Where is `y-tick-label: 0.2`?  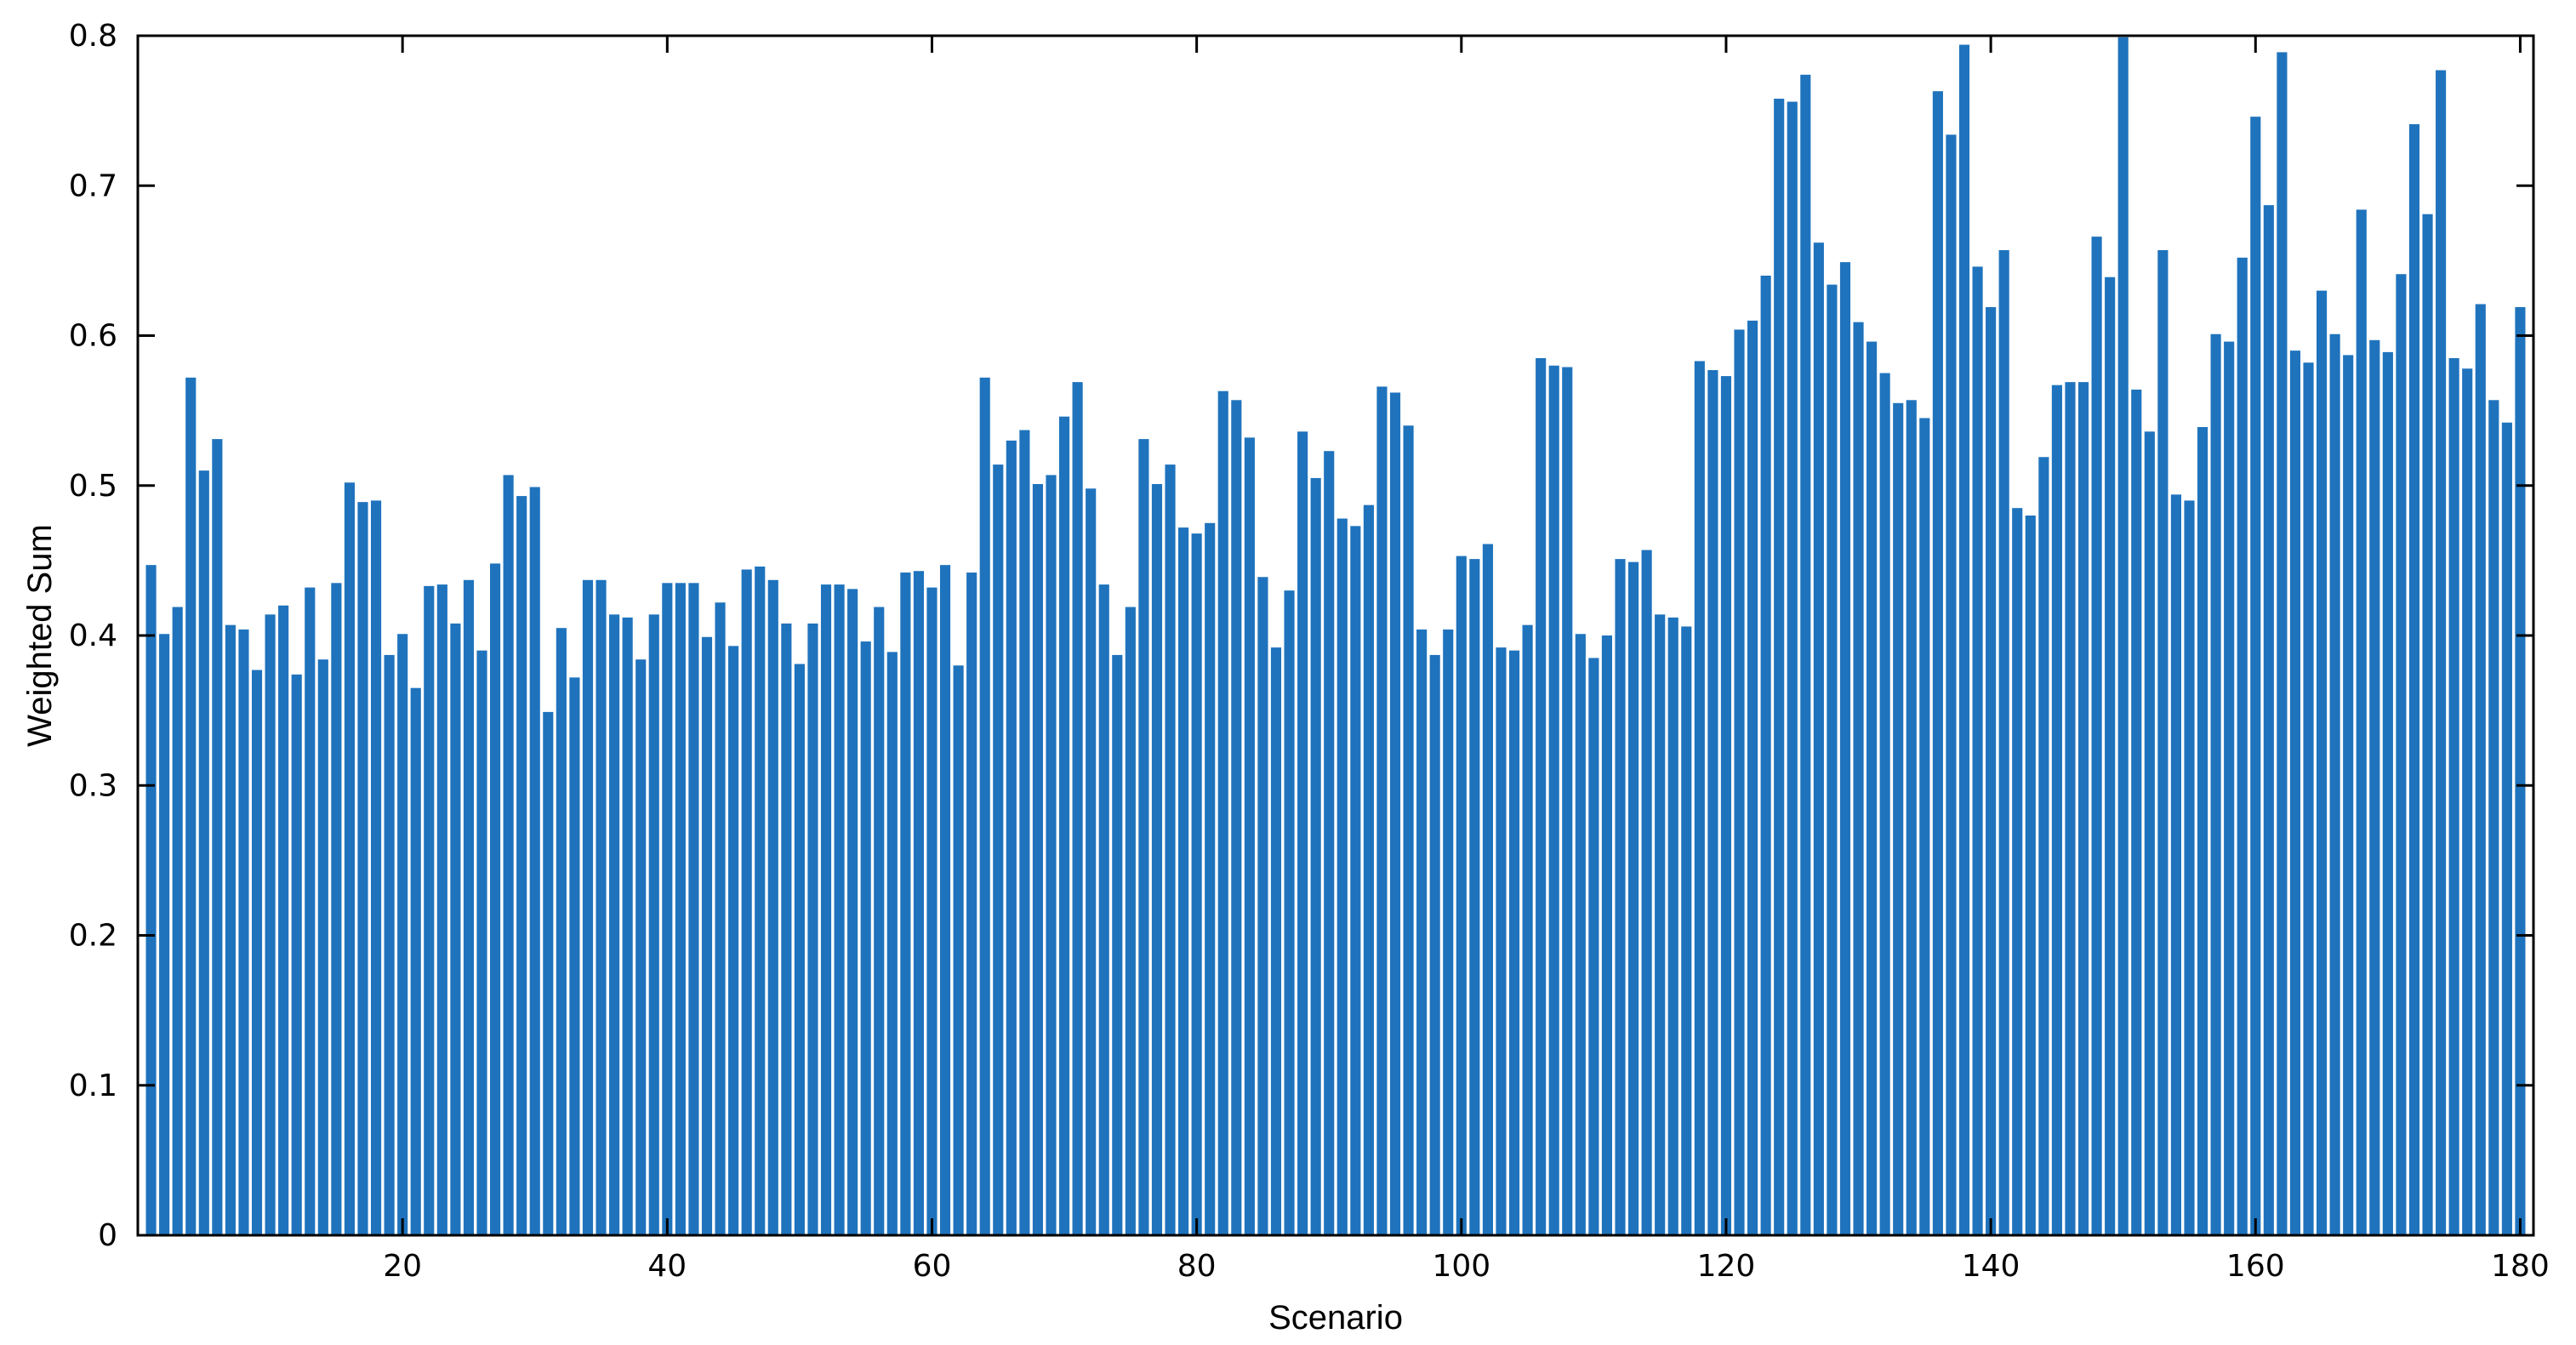 y-tick-label: 0.2 is located at coordinates (93, 936).